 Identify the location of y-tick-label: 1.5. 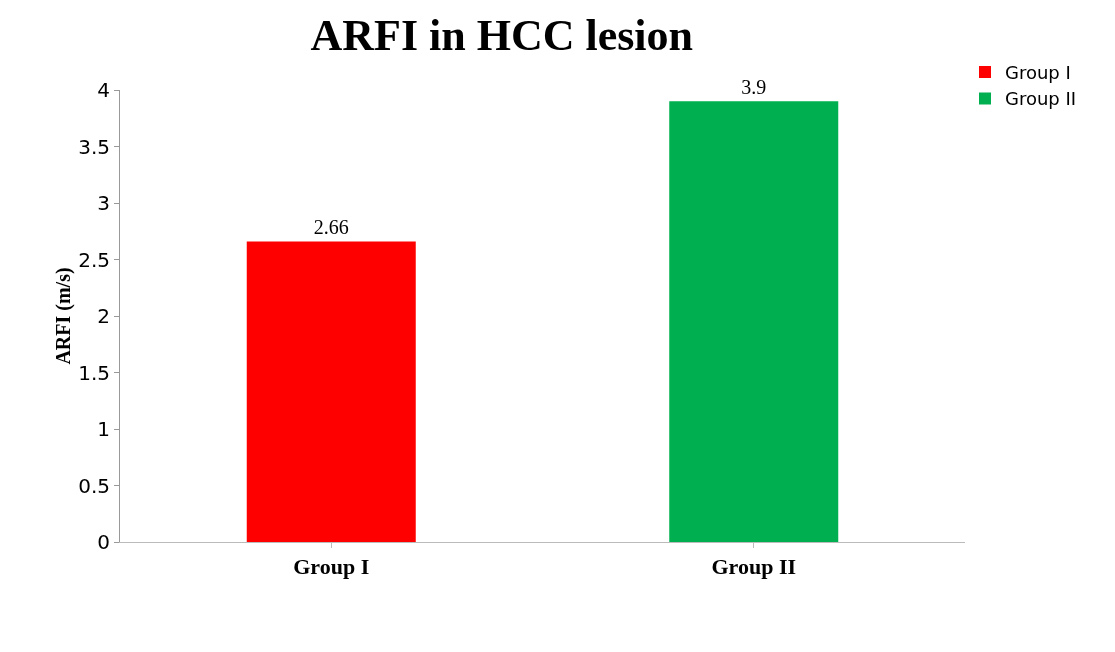
(94, 372).